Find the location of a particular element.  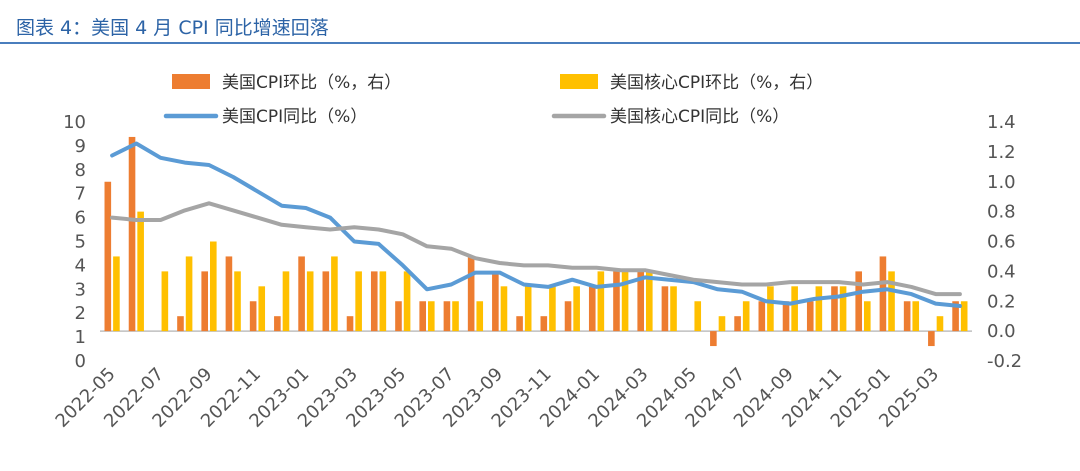

legend-label: 美国核心CPI同比（%） is located at coordinates (699, 117).